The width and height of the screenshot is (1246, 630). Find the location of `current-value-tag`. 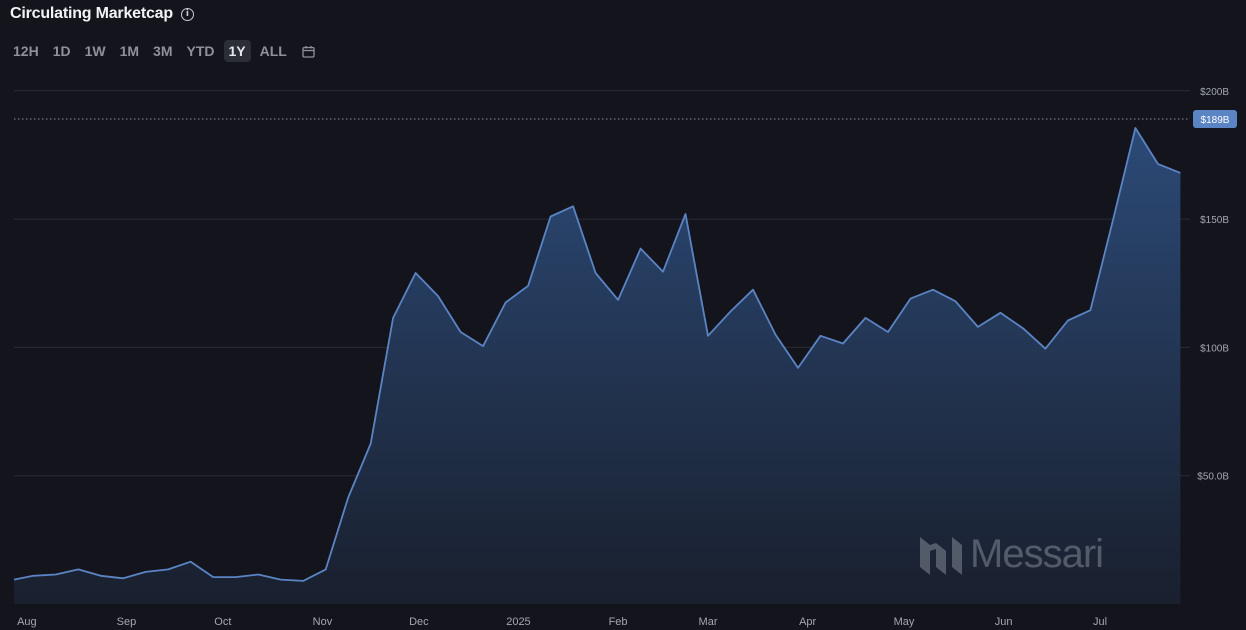

current-value-tag is located at coordinates (1215, 119).